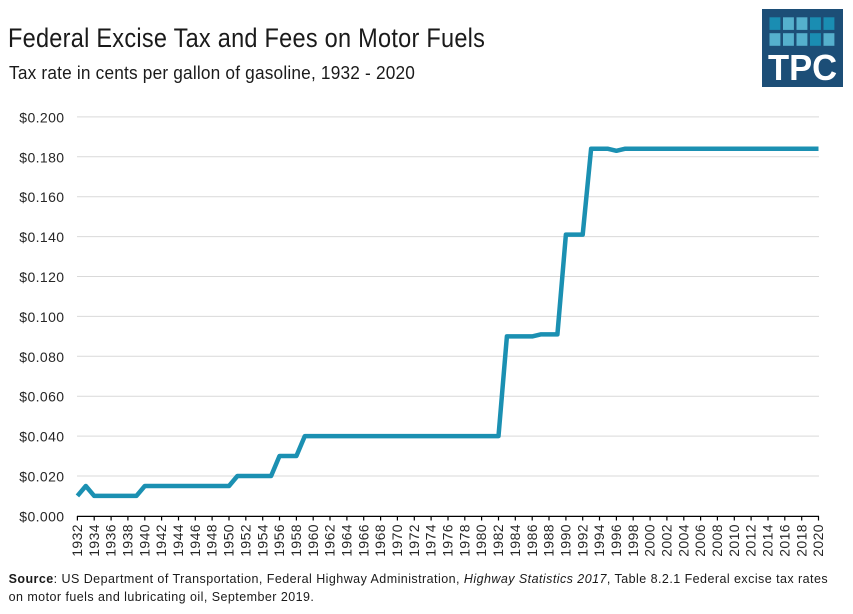 This screenshot has height=614, width=853. Describe the element at coordinates (161, 540) in the screenshot. I see `svg-text: 1942` at that location.